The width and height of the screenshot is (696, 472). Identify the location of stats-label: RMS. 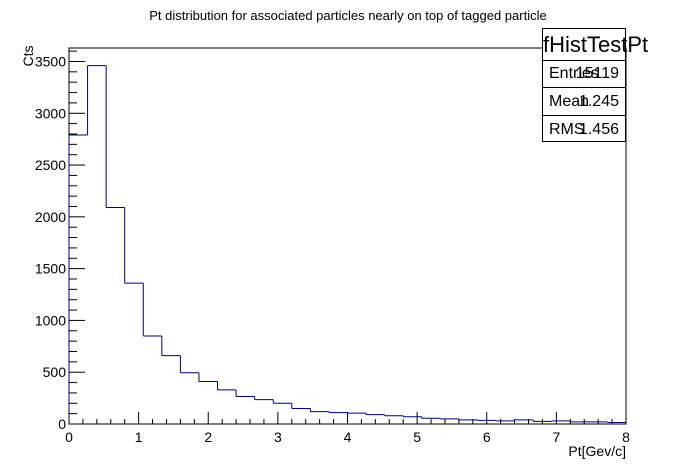
(567, 129).